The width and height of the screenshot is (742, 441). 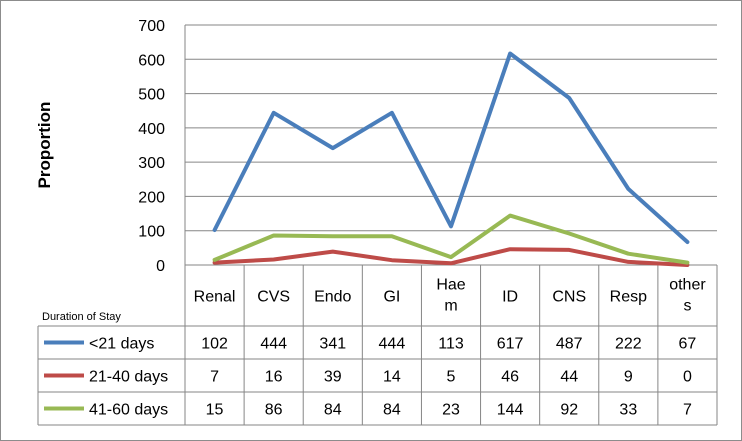 I want to click on table-cell-value: 9, so click(x=628, y=377).